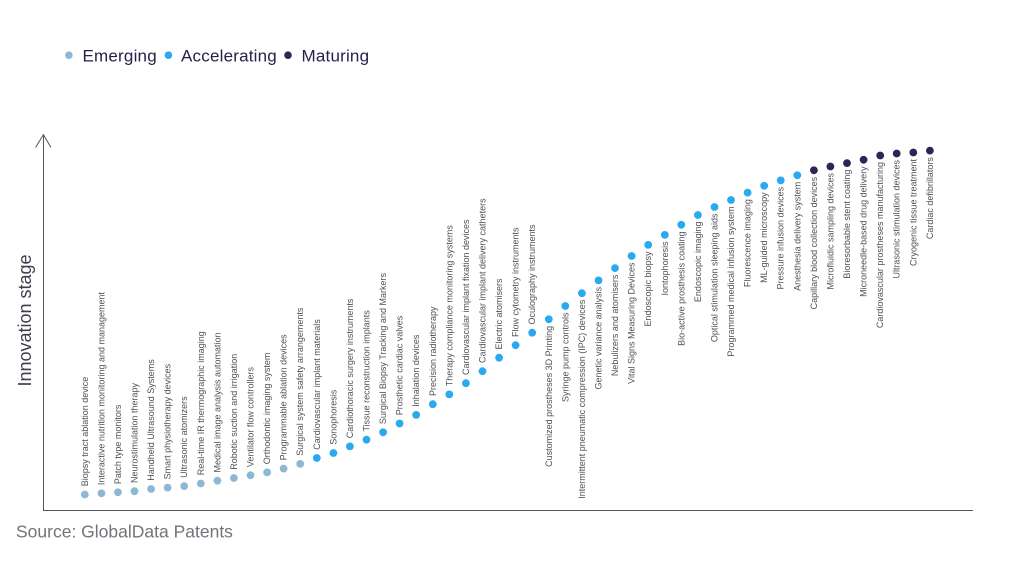 The height and width of the screenshot is (576, 1024). Describe the element at coordinates (764, 237) in the screenshot. I see `svg-text: ML-guided microscopy` at that location.